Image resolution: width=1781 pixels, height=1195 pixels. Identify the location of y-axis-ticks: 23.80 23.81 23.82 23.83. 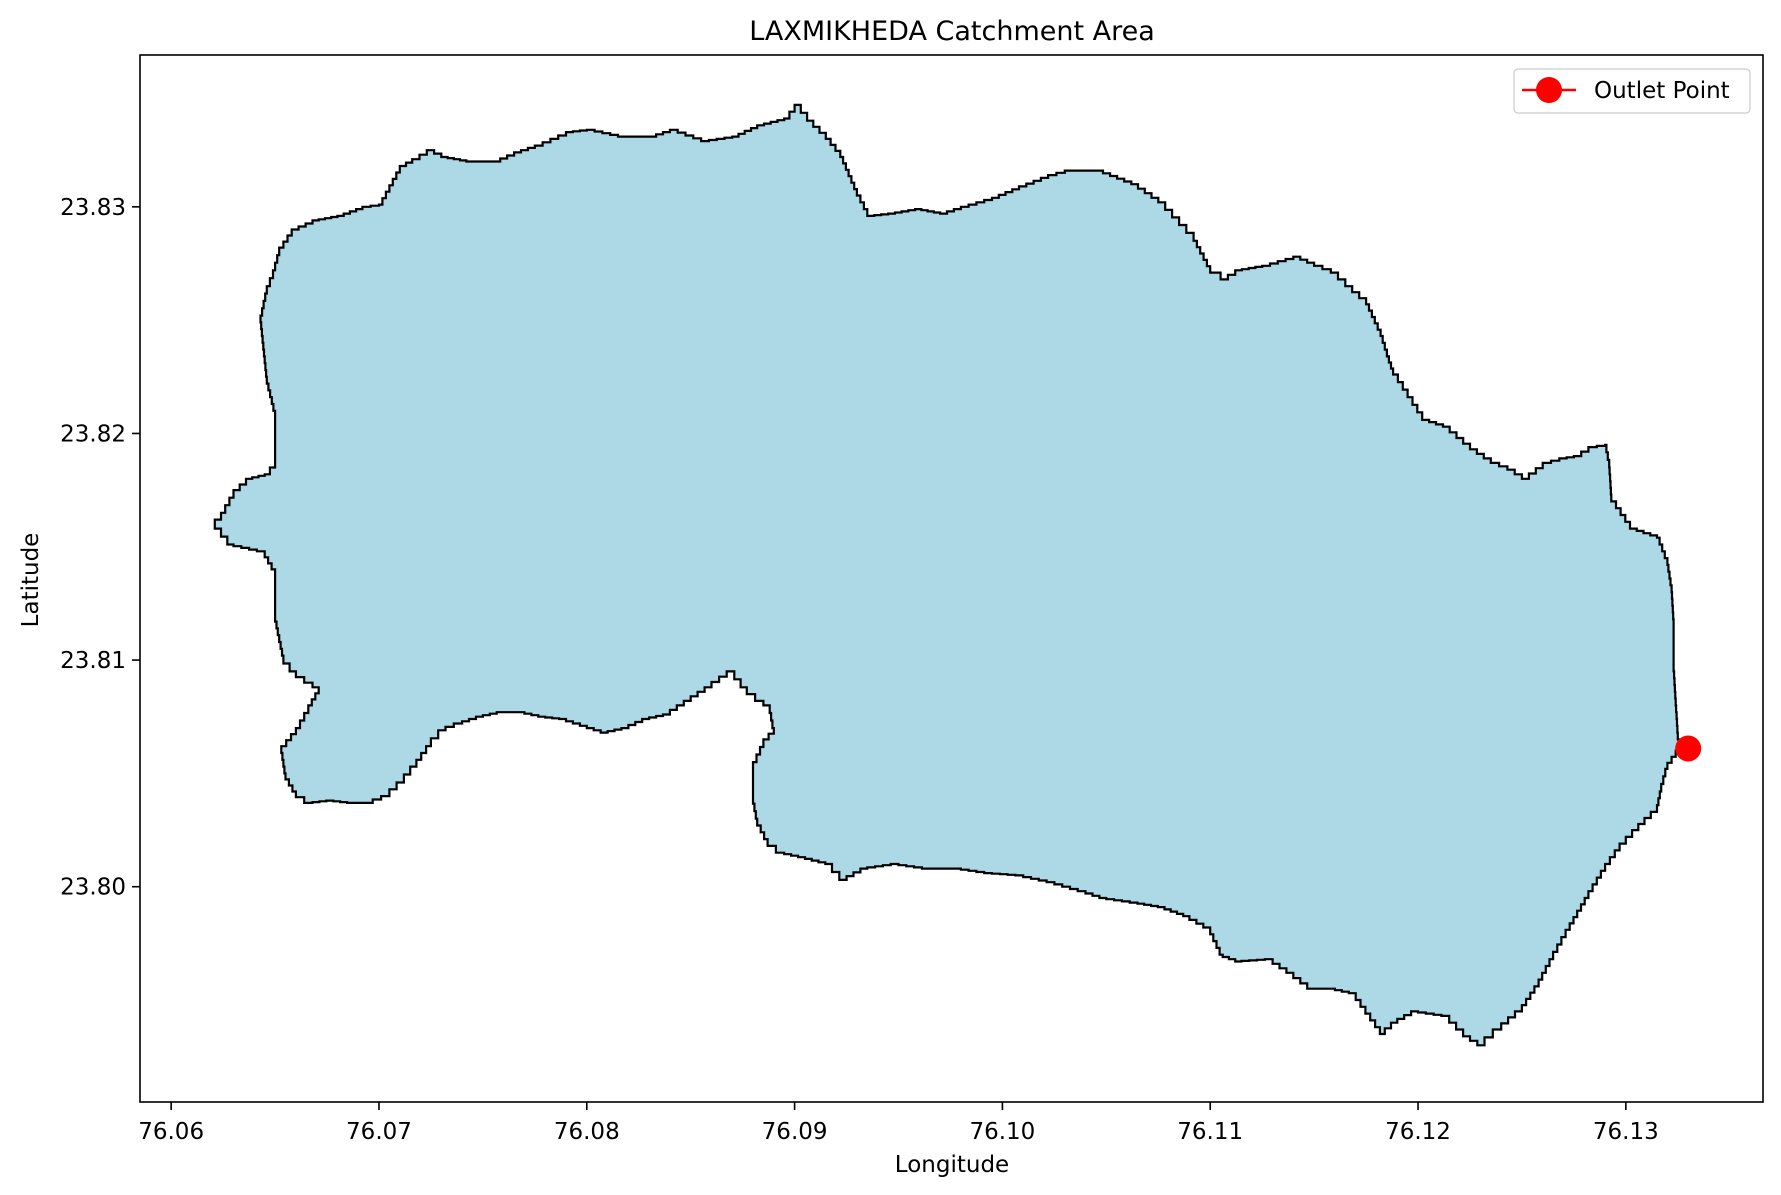
(100, 548).